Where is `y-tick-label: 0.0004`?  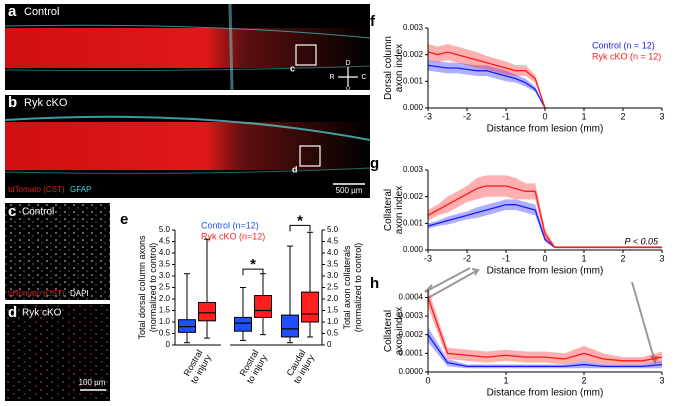
y-tick-label: 0.0004 is located at coordinates (411, 297).